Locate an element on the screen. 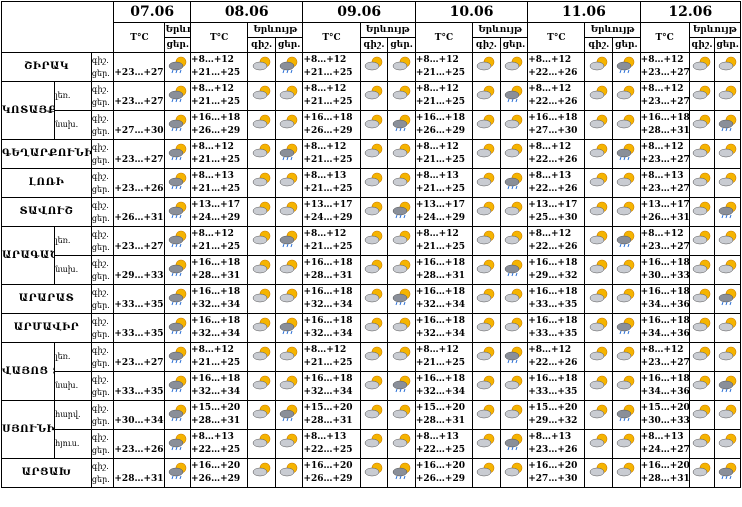 The width and height of the screenshot is (742, 507). temp-cell: +13…+17 +24…+29 is located at coordinates (331, 212).